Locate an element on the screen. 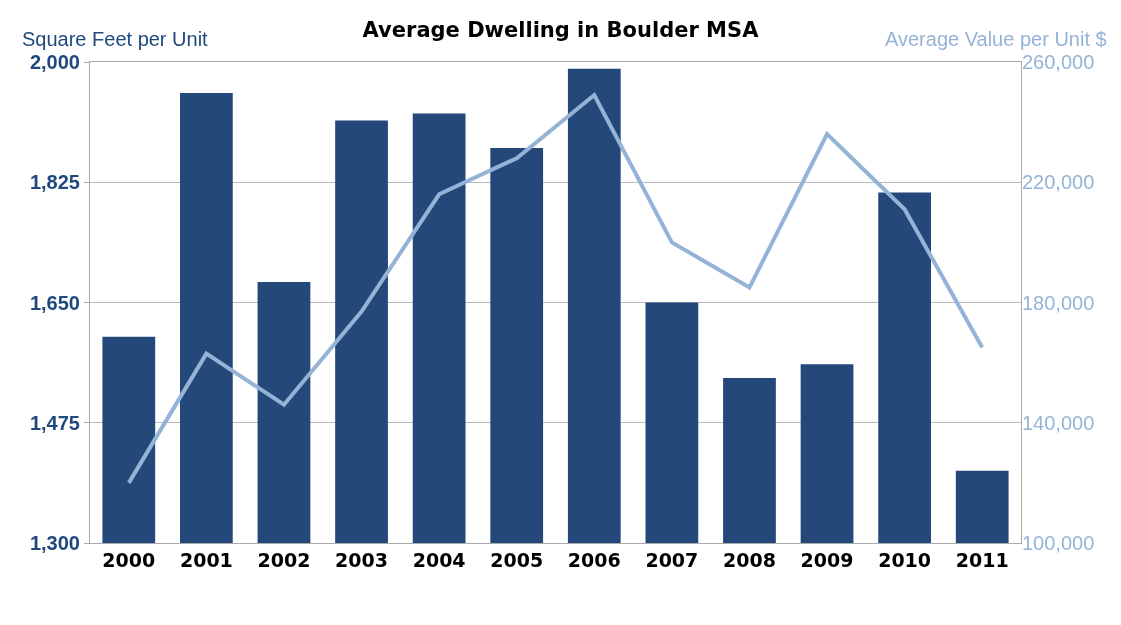 The image size is (1121, 625). y-tick-label: 1,650 is located at coordinates (54, 302).